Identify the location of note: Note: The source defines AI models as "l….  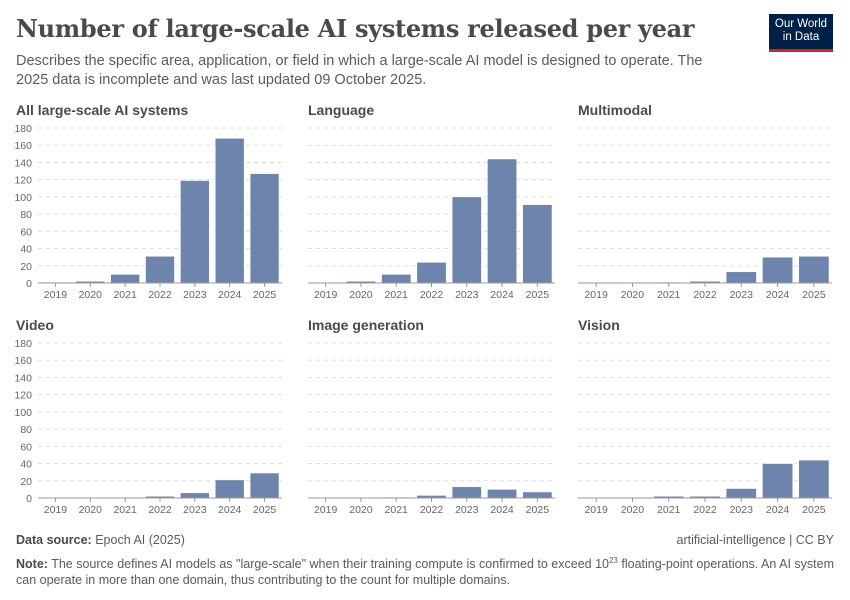
(425, 572).